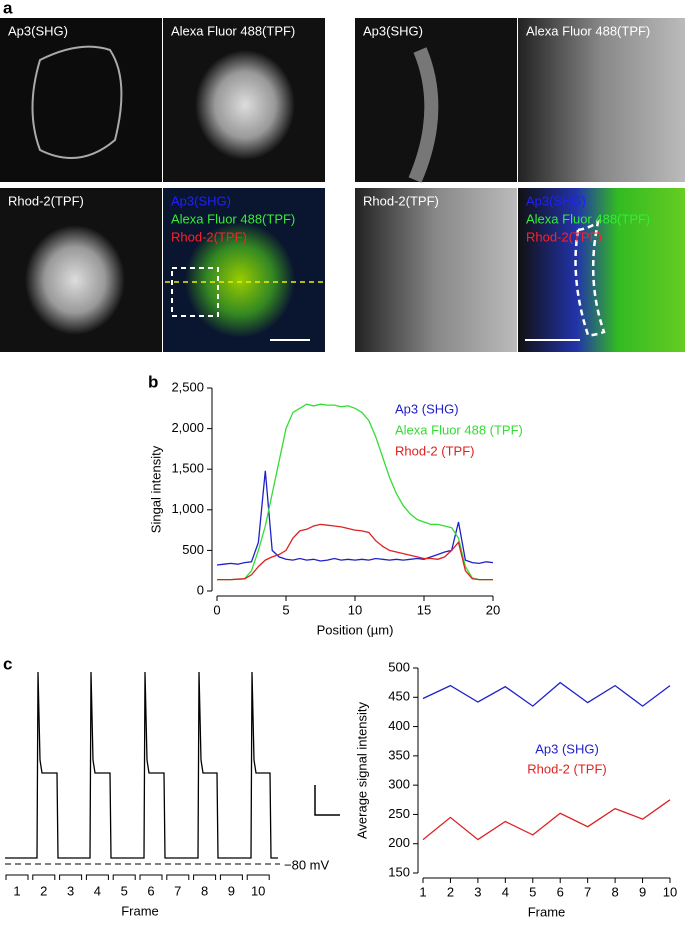 This screenshot has height=925, width=685. Describe the element at coordinates (560, 891) in the screenshot. I see `x-tick-label: 6` at that location.